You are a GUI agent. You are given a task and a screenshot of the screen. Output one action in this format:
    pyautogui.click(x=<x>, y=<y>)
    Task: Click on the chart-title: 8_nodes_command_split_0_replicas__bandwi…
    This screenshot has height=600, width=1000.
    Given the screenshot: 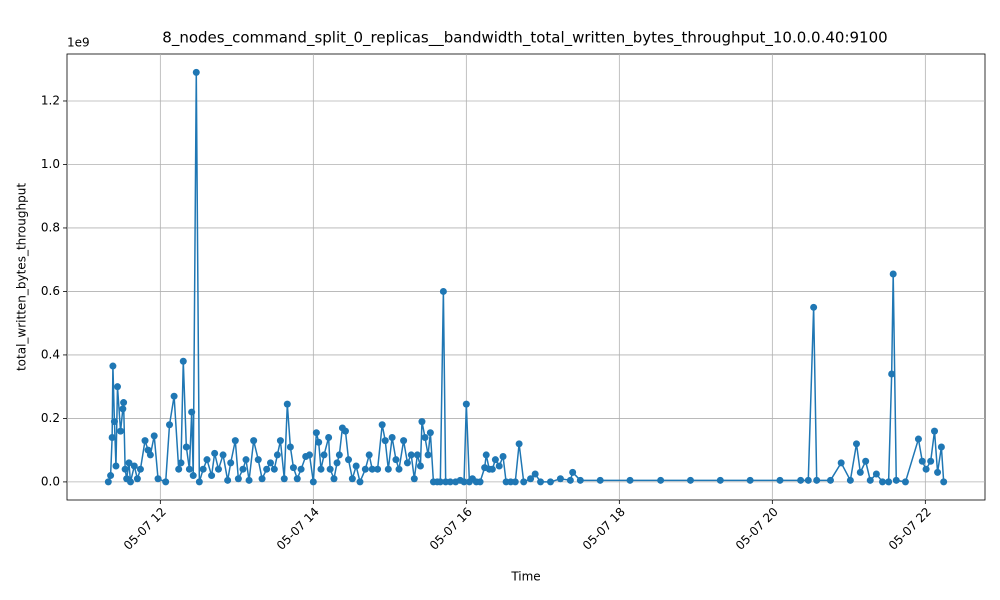 What is the action you would take?
    pyautogui.click(x=524, y=38)
    